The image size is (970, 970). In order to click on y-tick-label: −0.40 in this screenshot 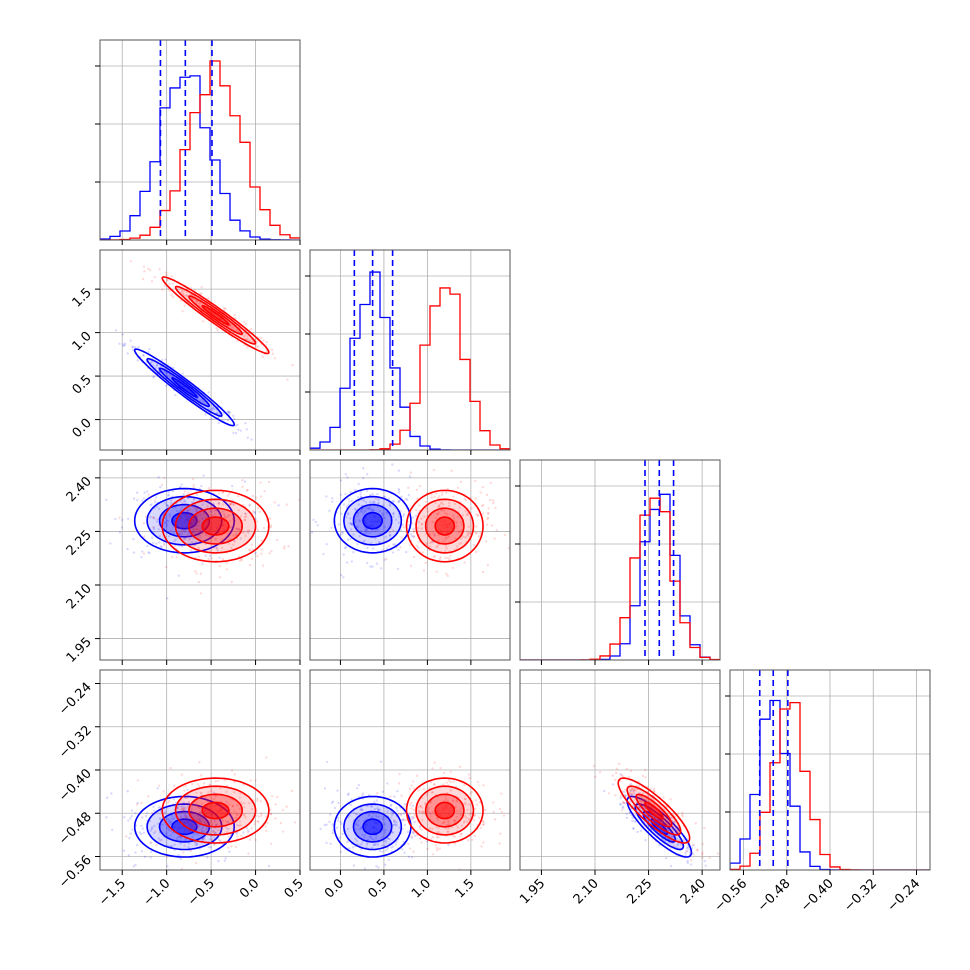, I will do `click(75, 785)`.